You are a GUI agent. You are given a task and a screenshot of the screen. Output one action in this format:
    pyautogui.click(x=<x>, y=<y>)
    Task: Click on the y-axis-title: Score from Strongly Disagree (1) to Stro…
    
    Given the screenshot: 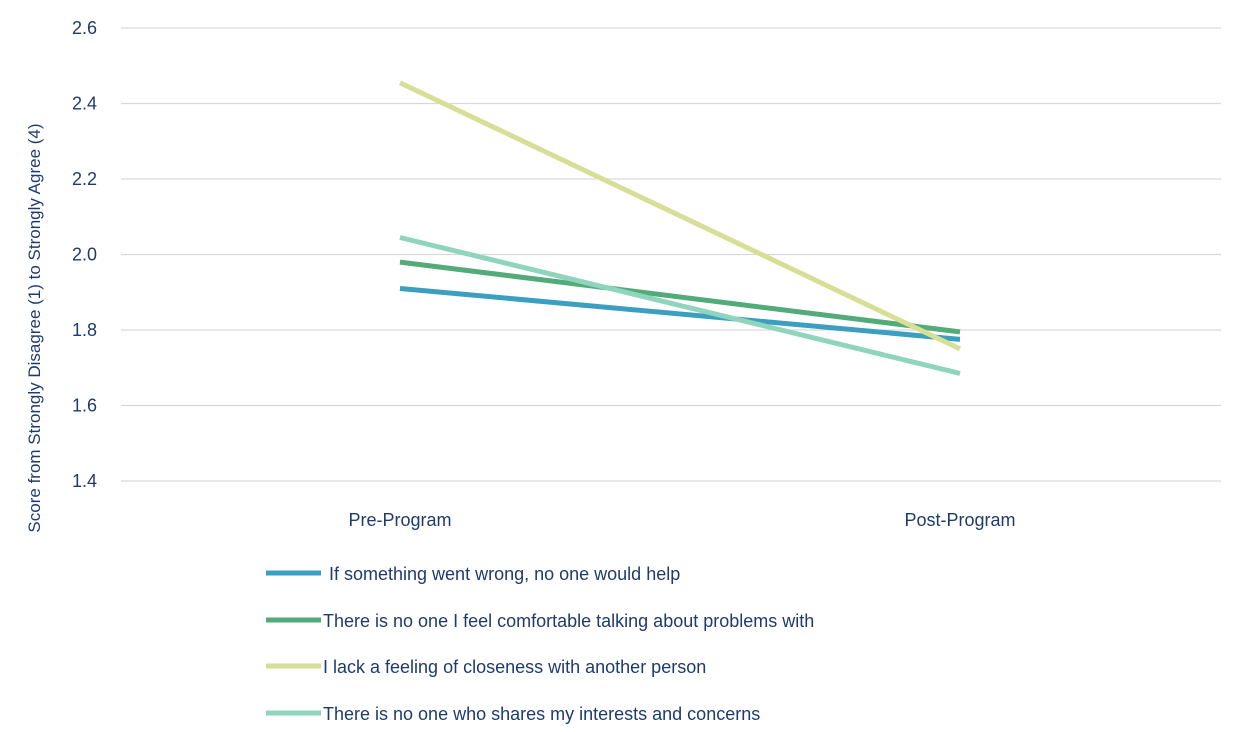 What is the action you would take?
    pyautogui.click(x=34, y=327)
    